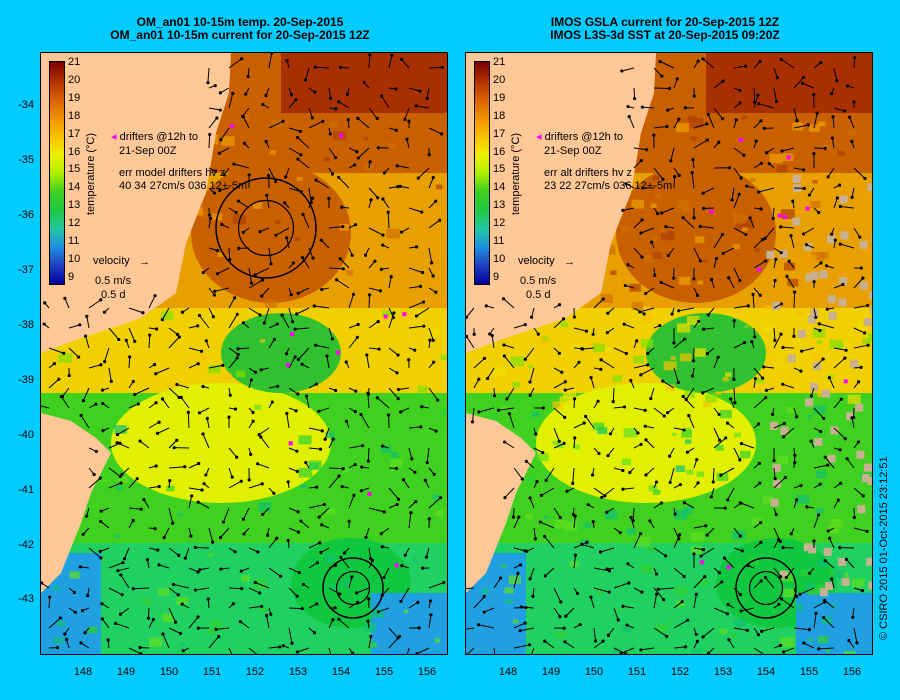  I want to click on longitude-tick-label: 149, so click(126, 672).